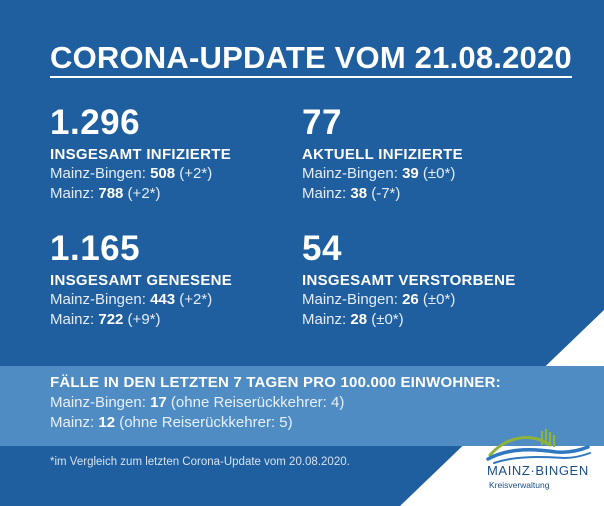 The image size is (604, 506). Describe the element at coordinates (311, 59) in the screenshot. I see `page-title: CORONA-UPDATE VOM 21.08.2020` at that location.